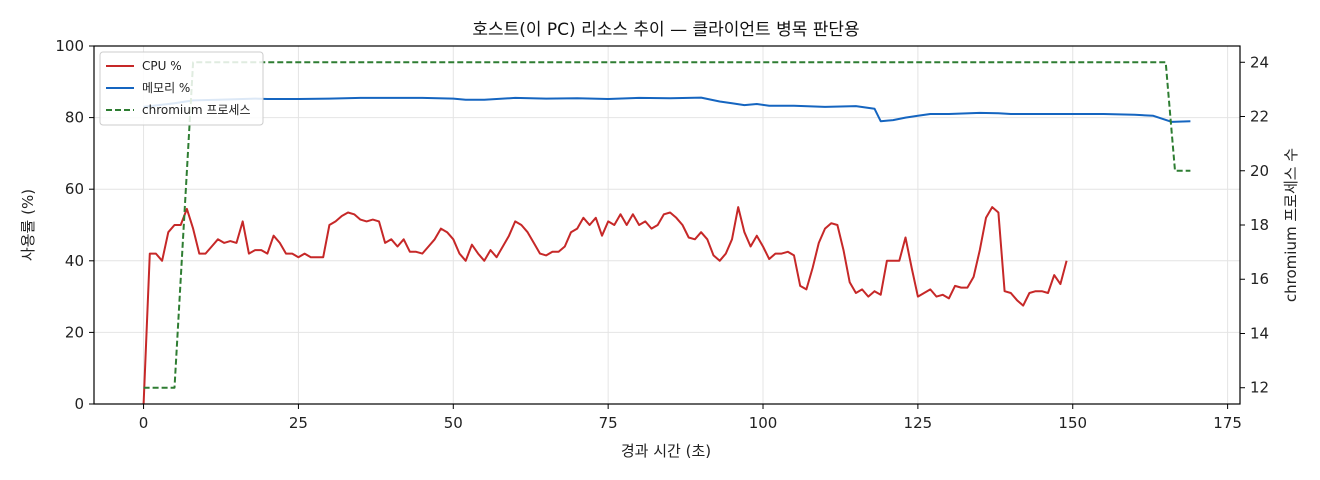 The height and width of the screenshot is (480, 1320). What do you see at coordinates (666, 451) in the screenshot?
I see `x-axis-title: 경과 시간 (초)` at bounding box center [666, 451].